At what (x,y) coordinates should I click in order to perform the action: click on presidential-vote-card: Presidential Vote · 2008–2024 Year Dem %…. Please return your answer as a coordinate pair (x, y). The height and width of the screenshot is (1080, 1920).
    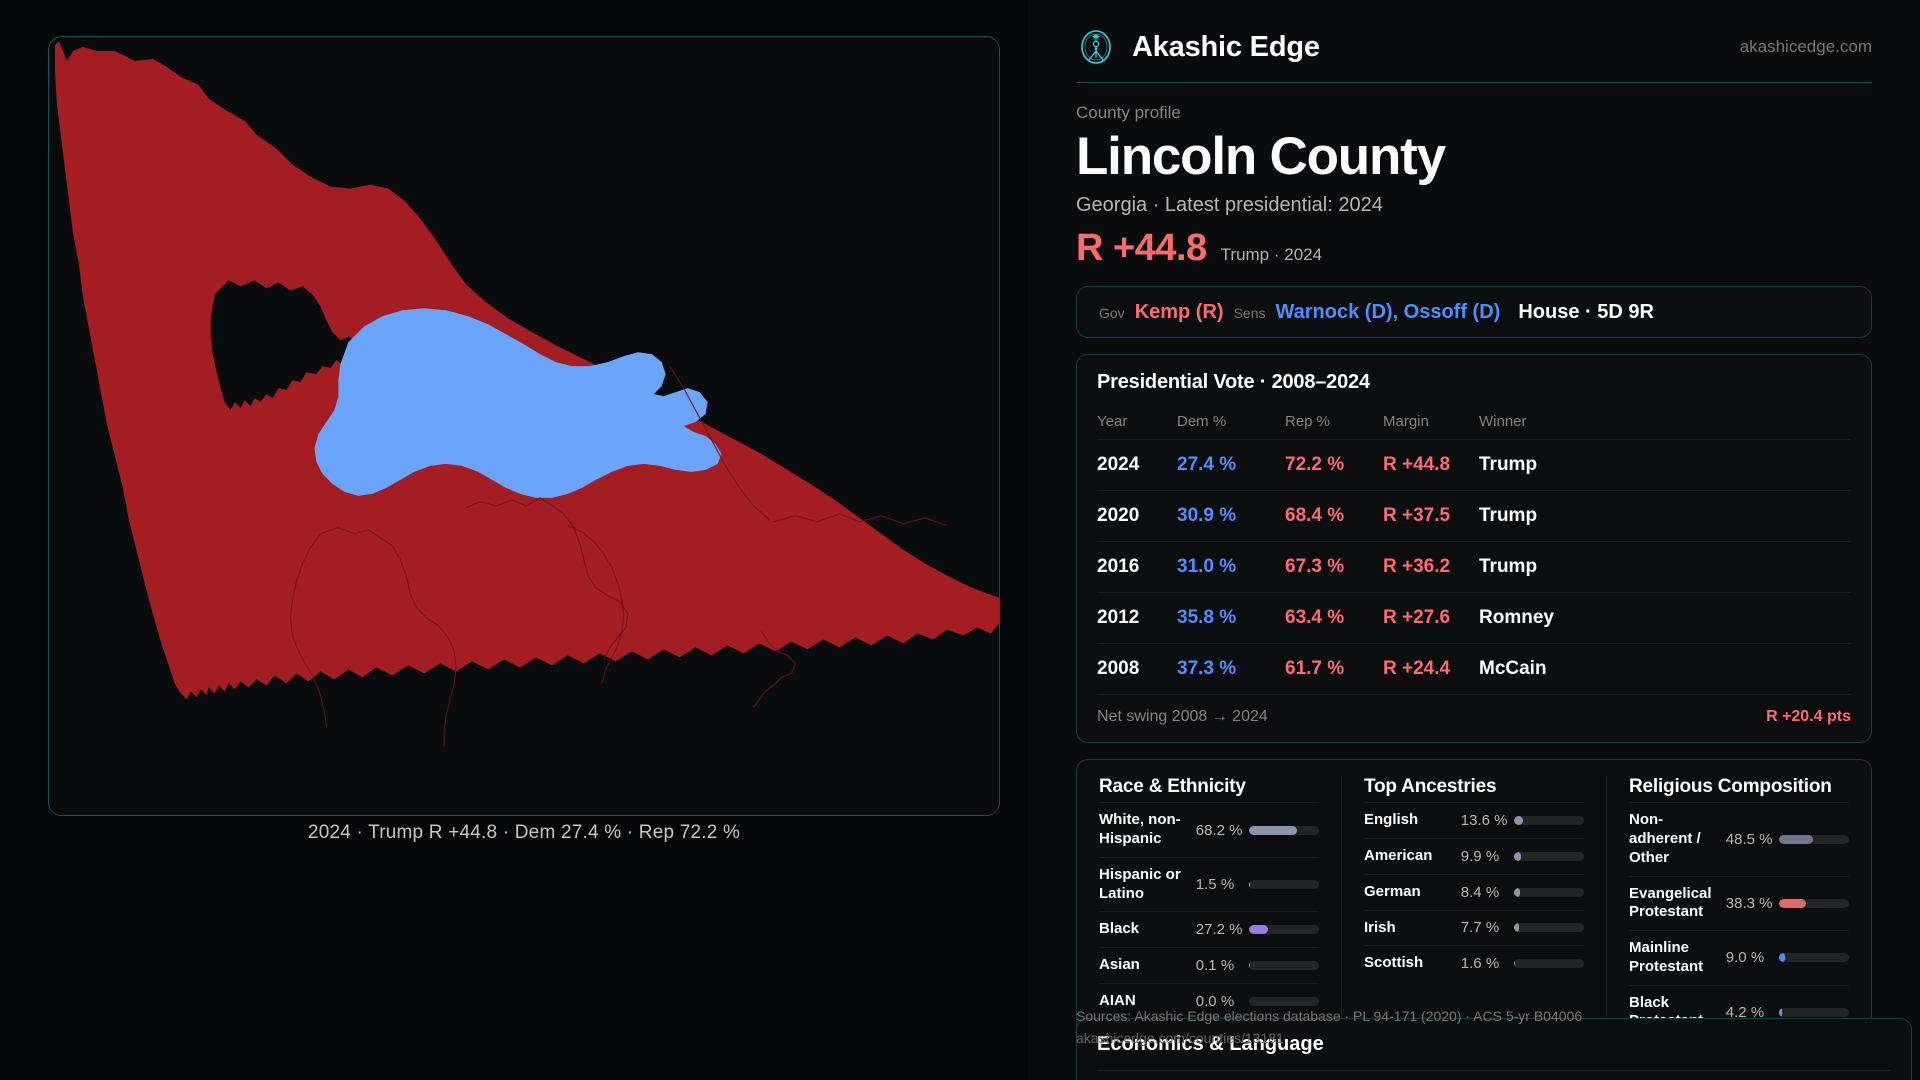
    Looking at the image, I should click on (1474, 549).